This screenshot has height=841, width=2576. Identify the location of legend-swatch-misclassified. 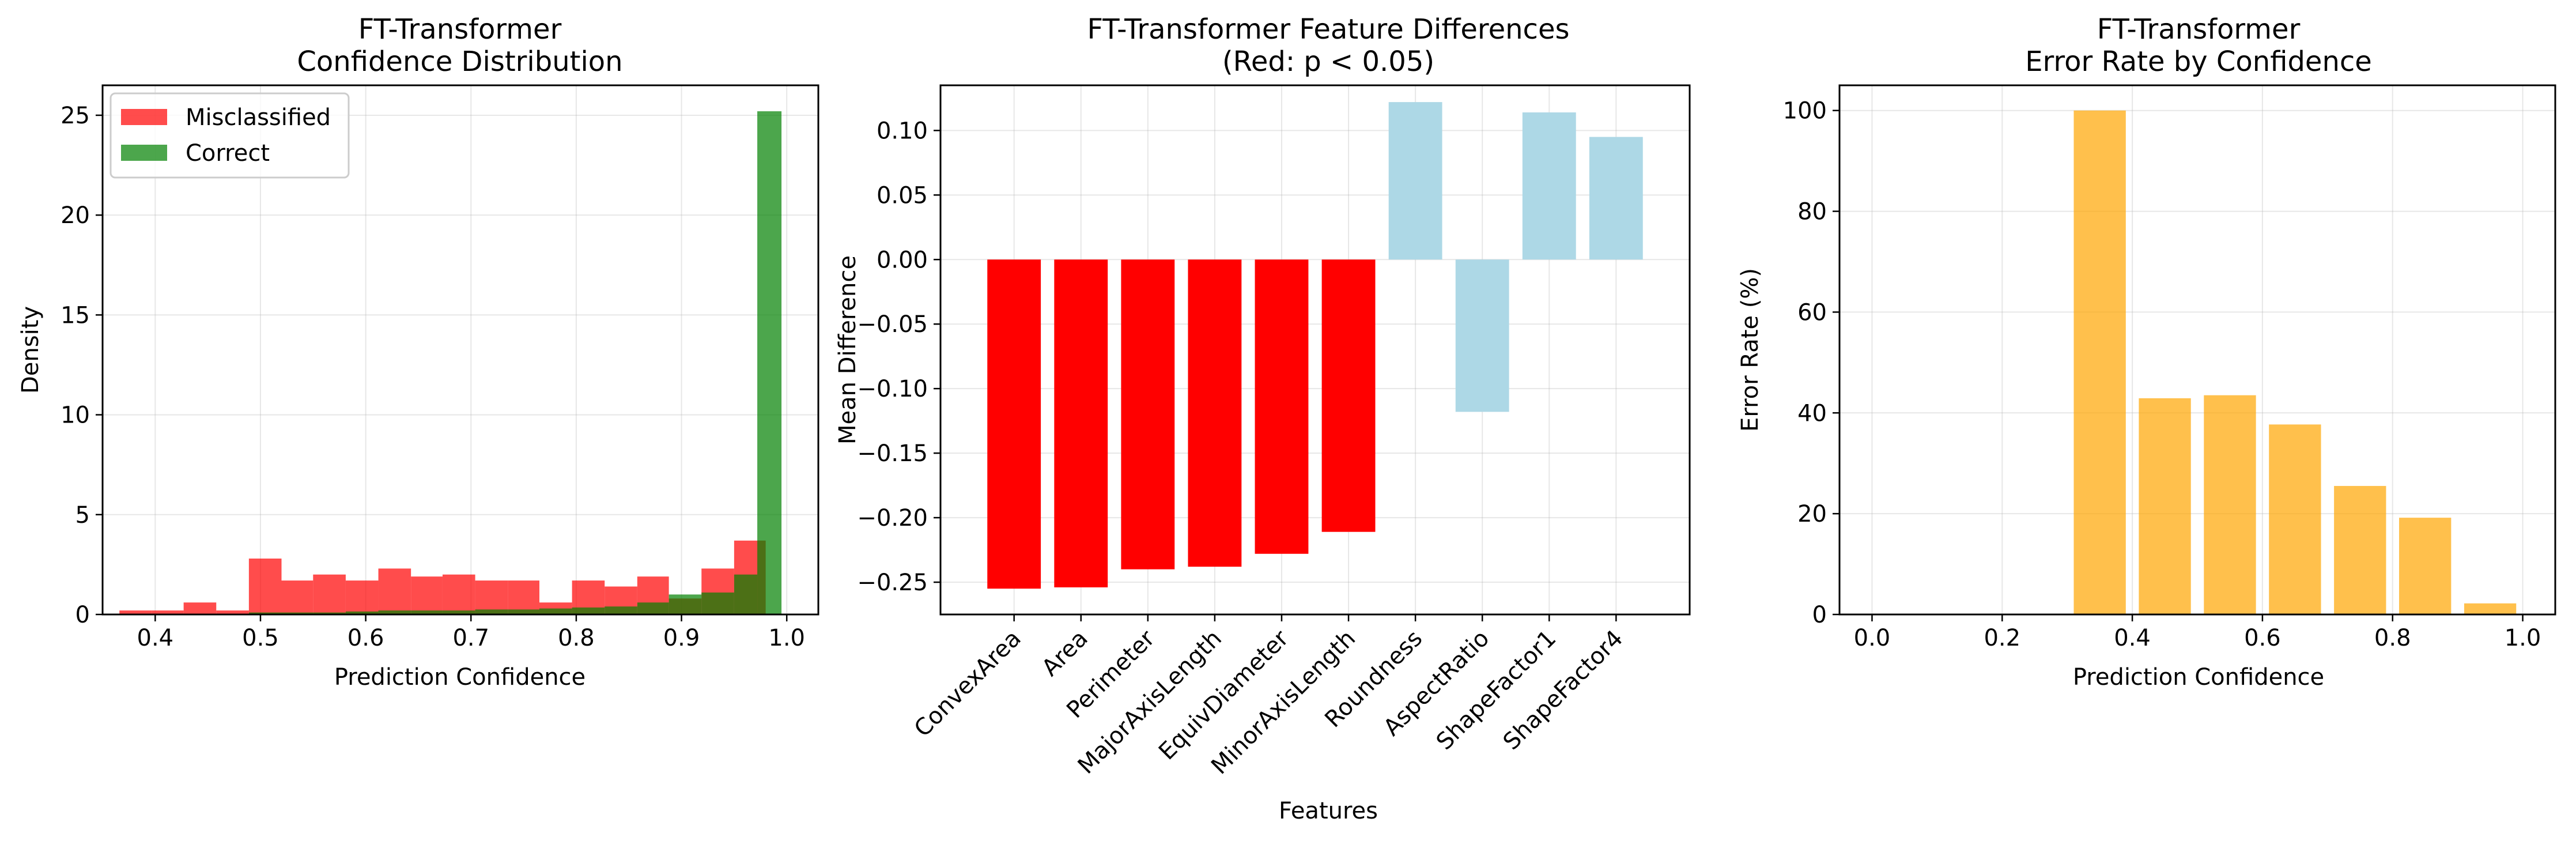
(144, 117).